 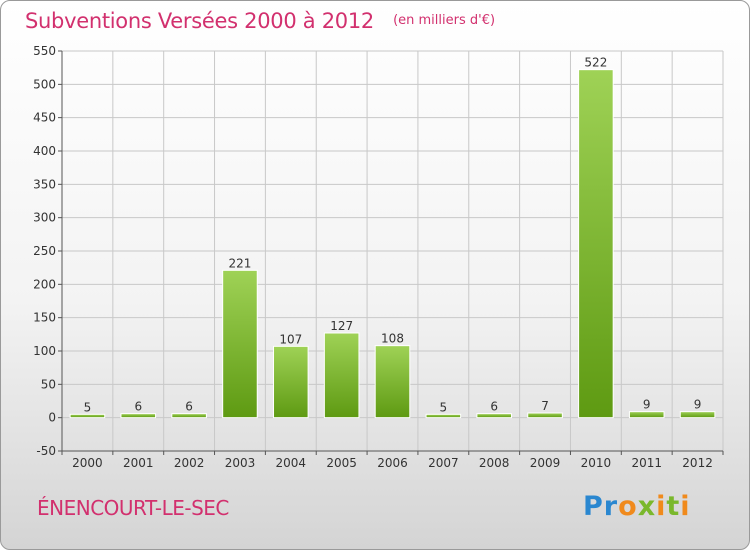 I want to click on logo-letter: o, so click(x=628, y=506).